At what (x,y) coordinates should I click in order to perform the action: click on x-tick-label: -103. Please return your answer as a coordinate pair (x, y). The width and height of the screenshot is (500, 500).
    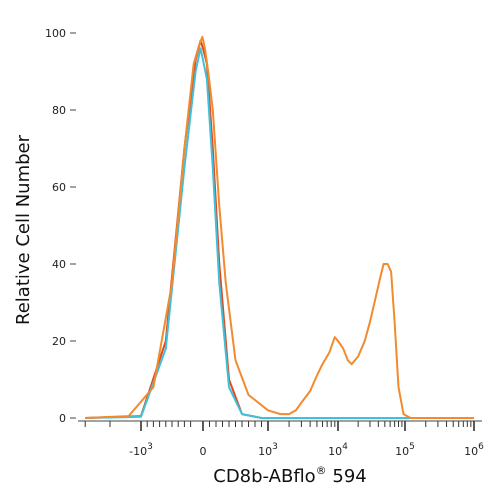
    Looking at the image, I should click on (141, 450).